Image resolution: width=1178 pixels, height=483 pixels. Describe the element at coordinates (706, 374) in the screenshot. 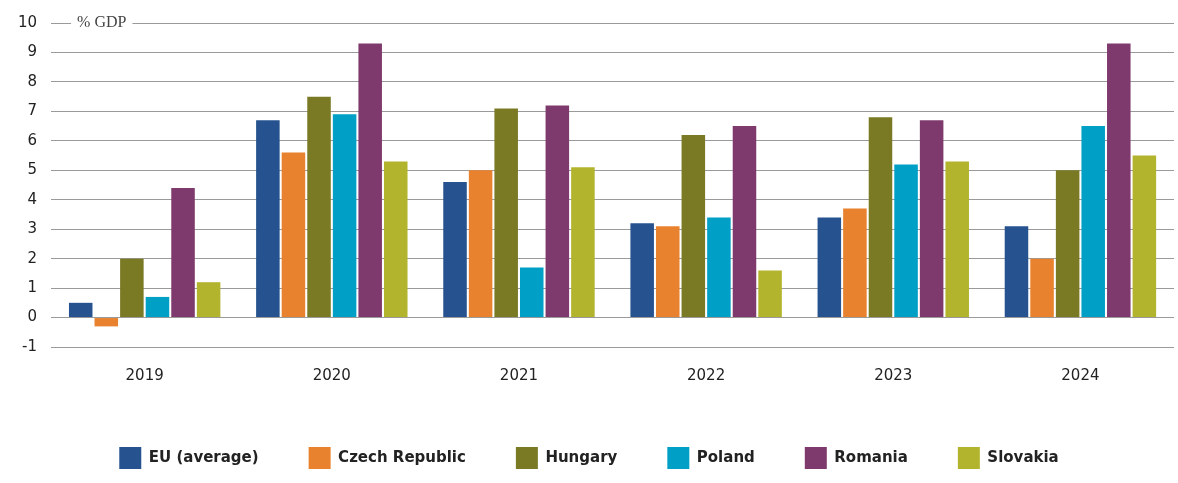

I see `x-tick-label: 2022` at that location.